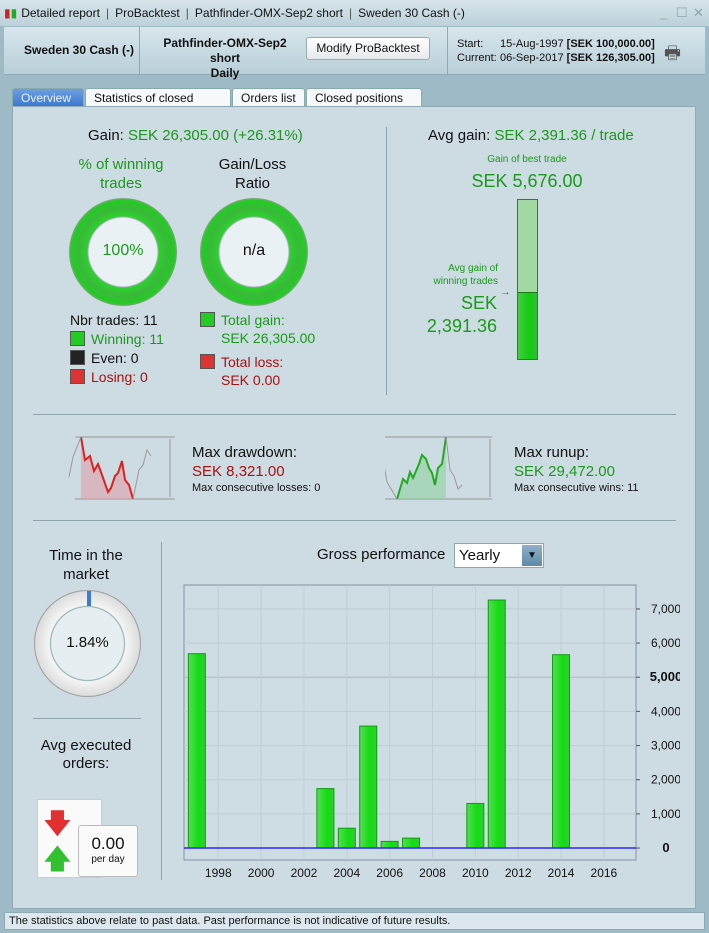  Describe the element at coordinates (346, 873) in the screenshot. I see `x-tick-label: 2004` at that location.